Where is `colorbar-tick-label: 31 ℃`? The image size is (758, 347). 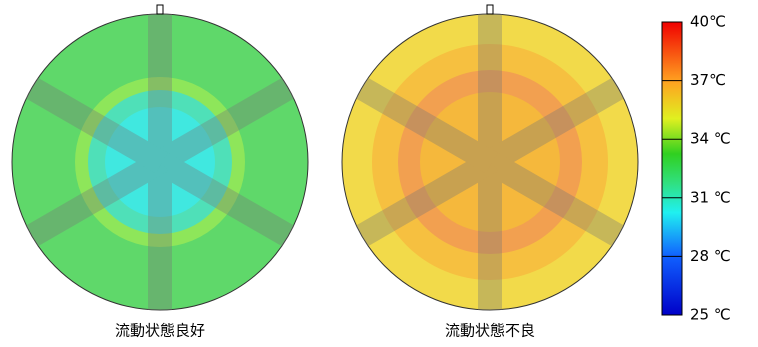 colorbar-tick-label: 31 ℃ is located at coordinates (710, 197).